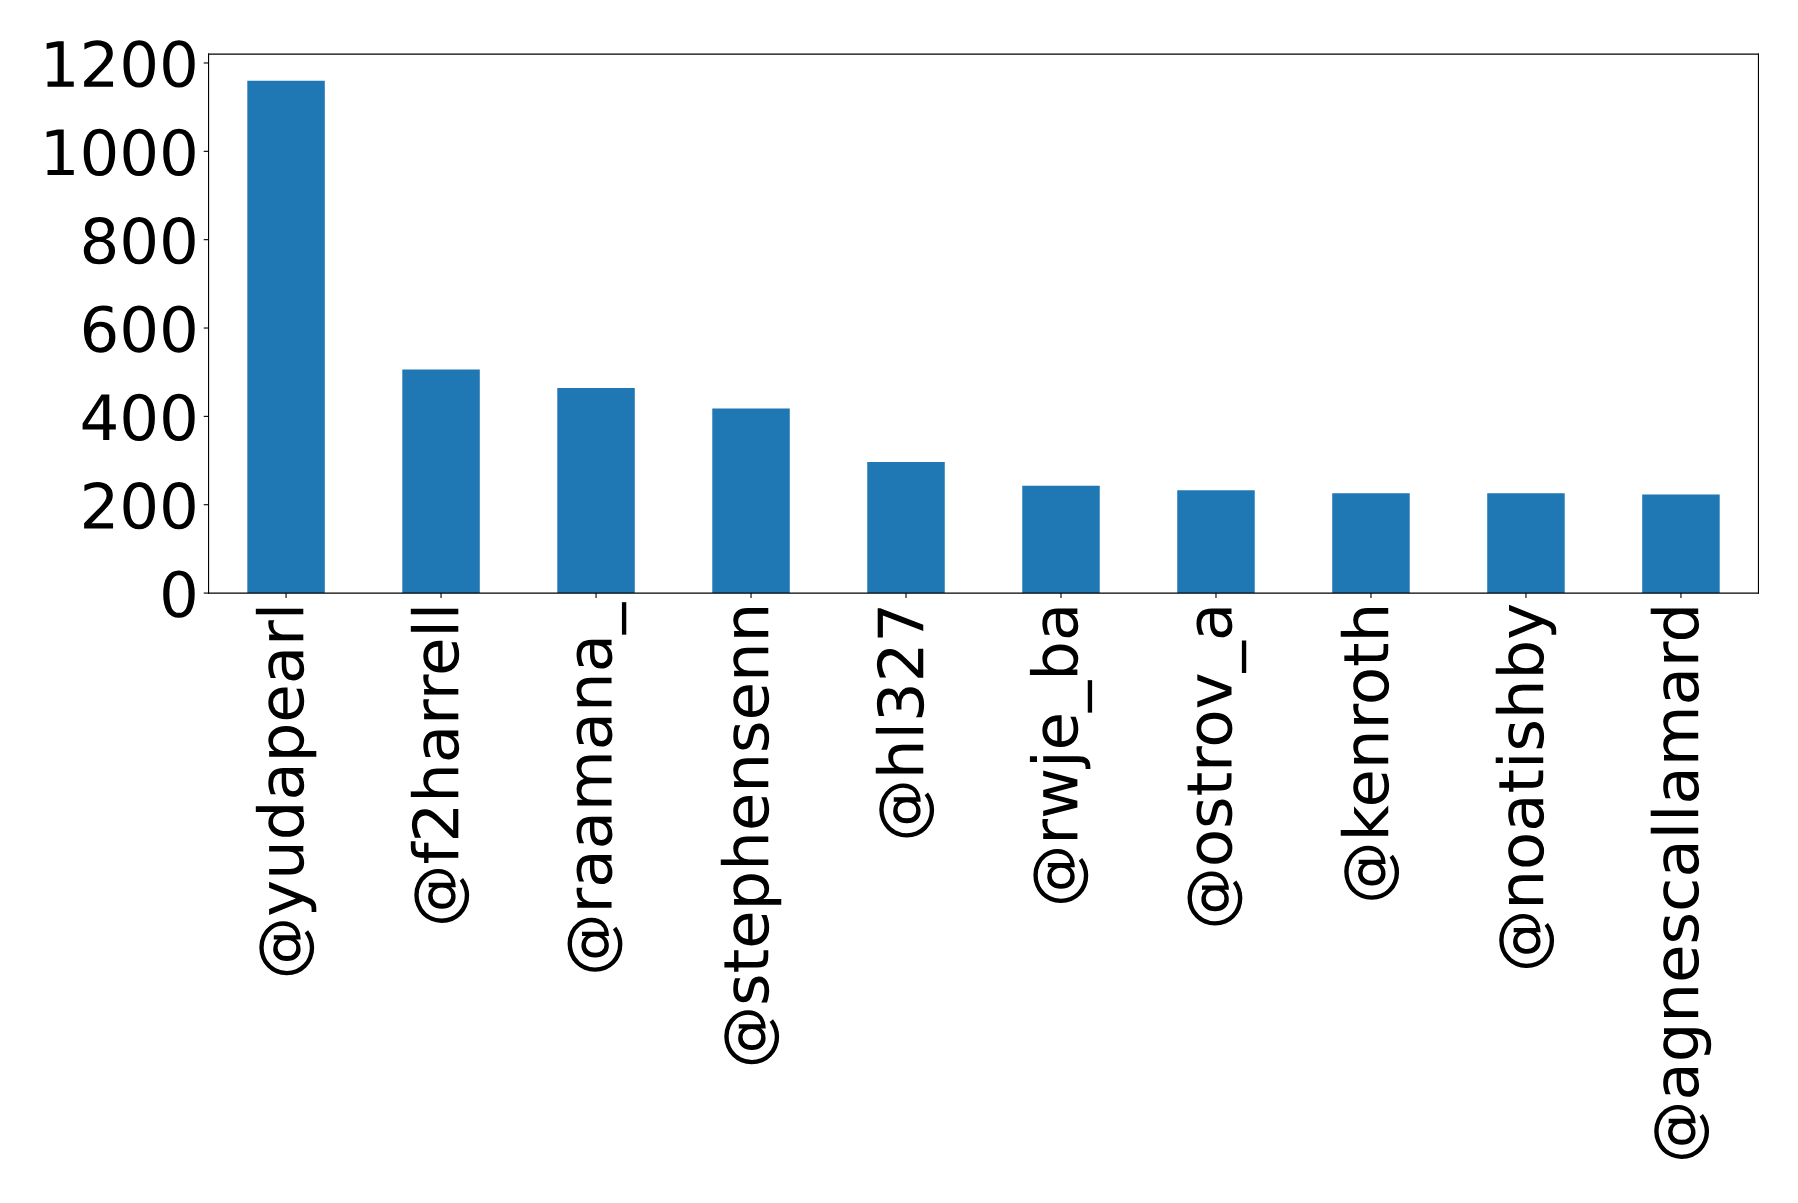  Describe the element at coordinates (751, 836) in the screenshot. I see `x-tick-label: @stephensenn` at that location.